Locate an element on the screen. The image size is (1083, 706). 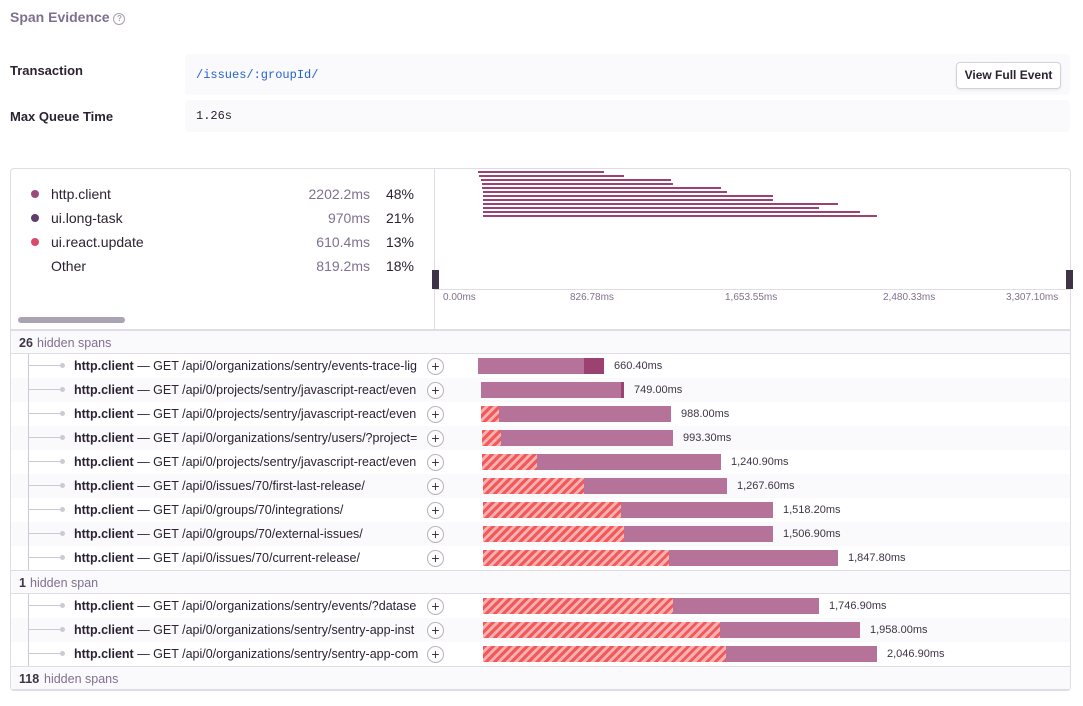
minimap-tick-label: 3,307.10ms is located at coordinates (1032, 297).